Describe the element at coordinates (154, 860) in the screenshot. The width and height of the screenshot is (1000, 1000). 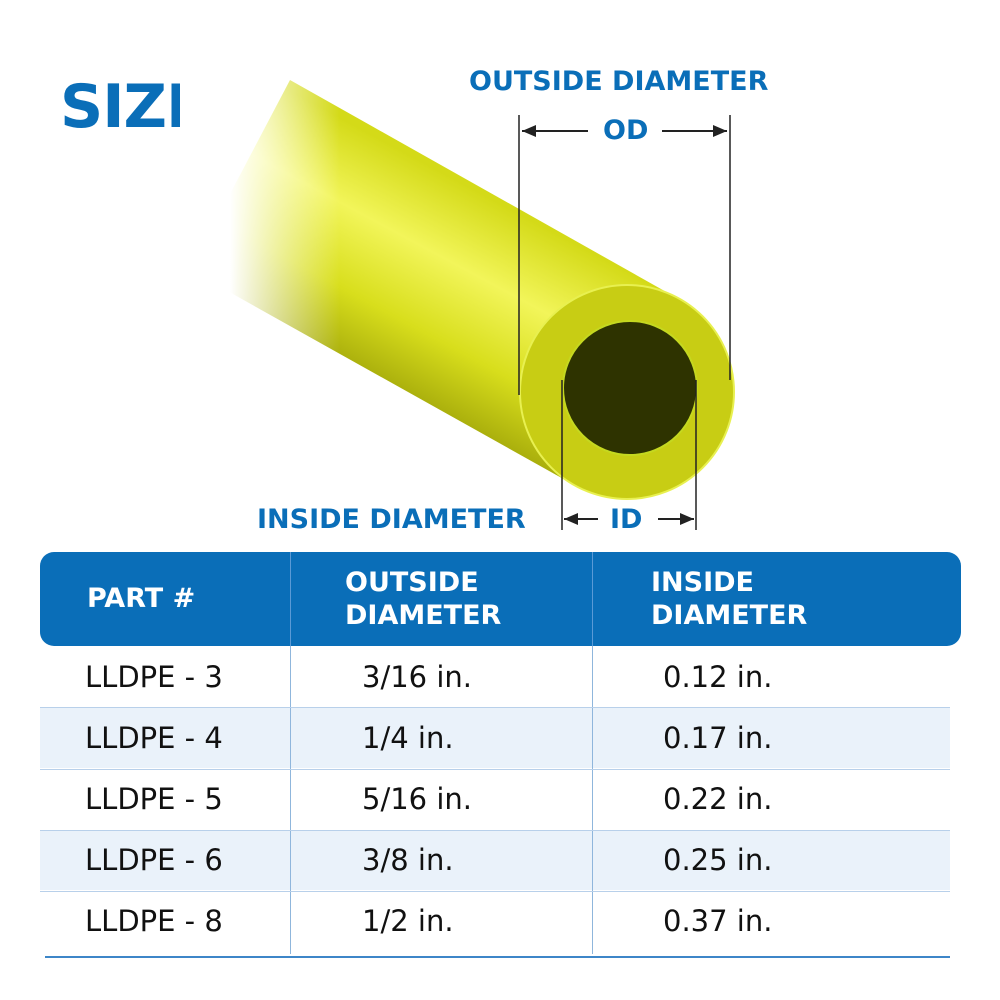
I see `part-cell: LLDPE - 6` at that location.